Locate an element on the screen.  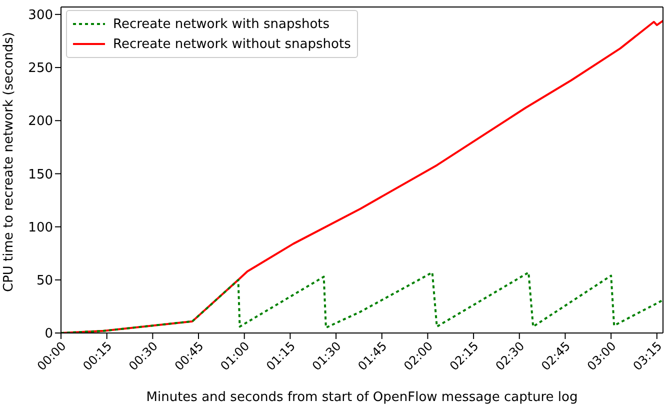
y-tick-label: 0 is located at coordinates (48, 334).